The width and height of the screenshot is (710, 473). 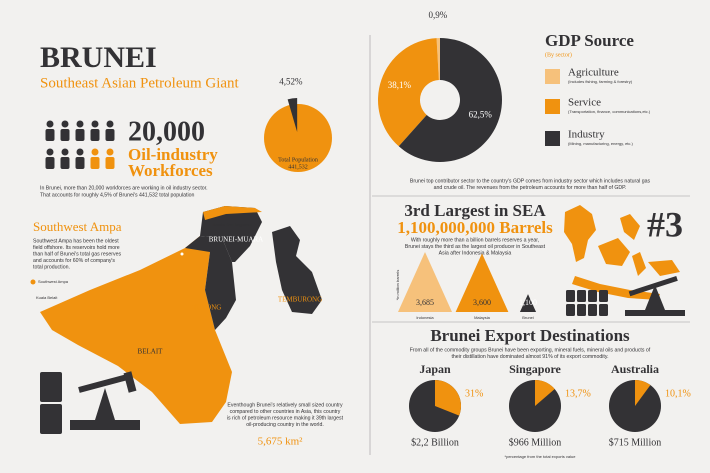 I want to click on value-label: 38,1%, so click(x=400, y=85).